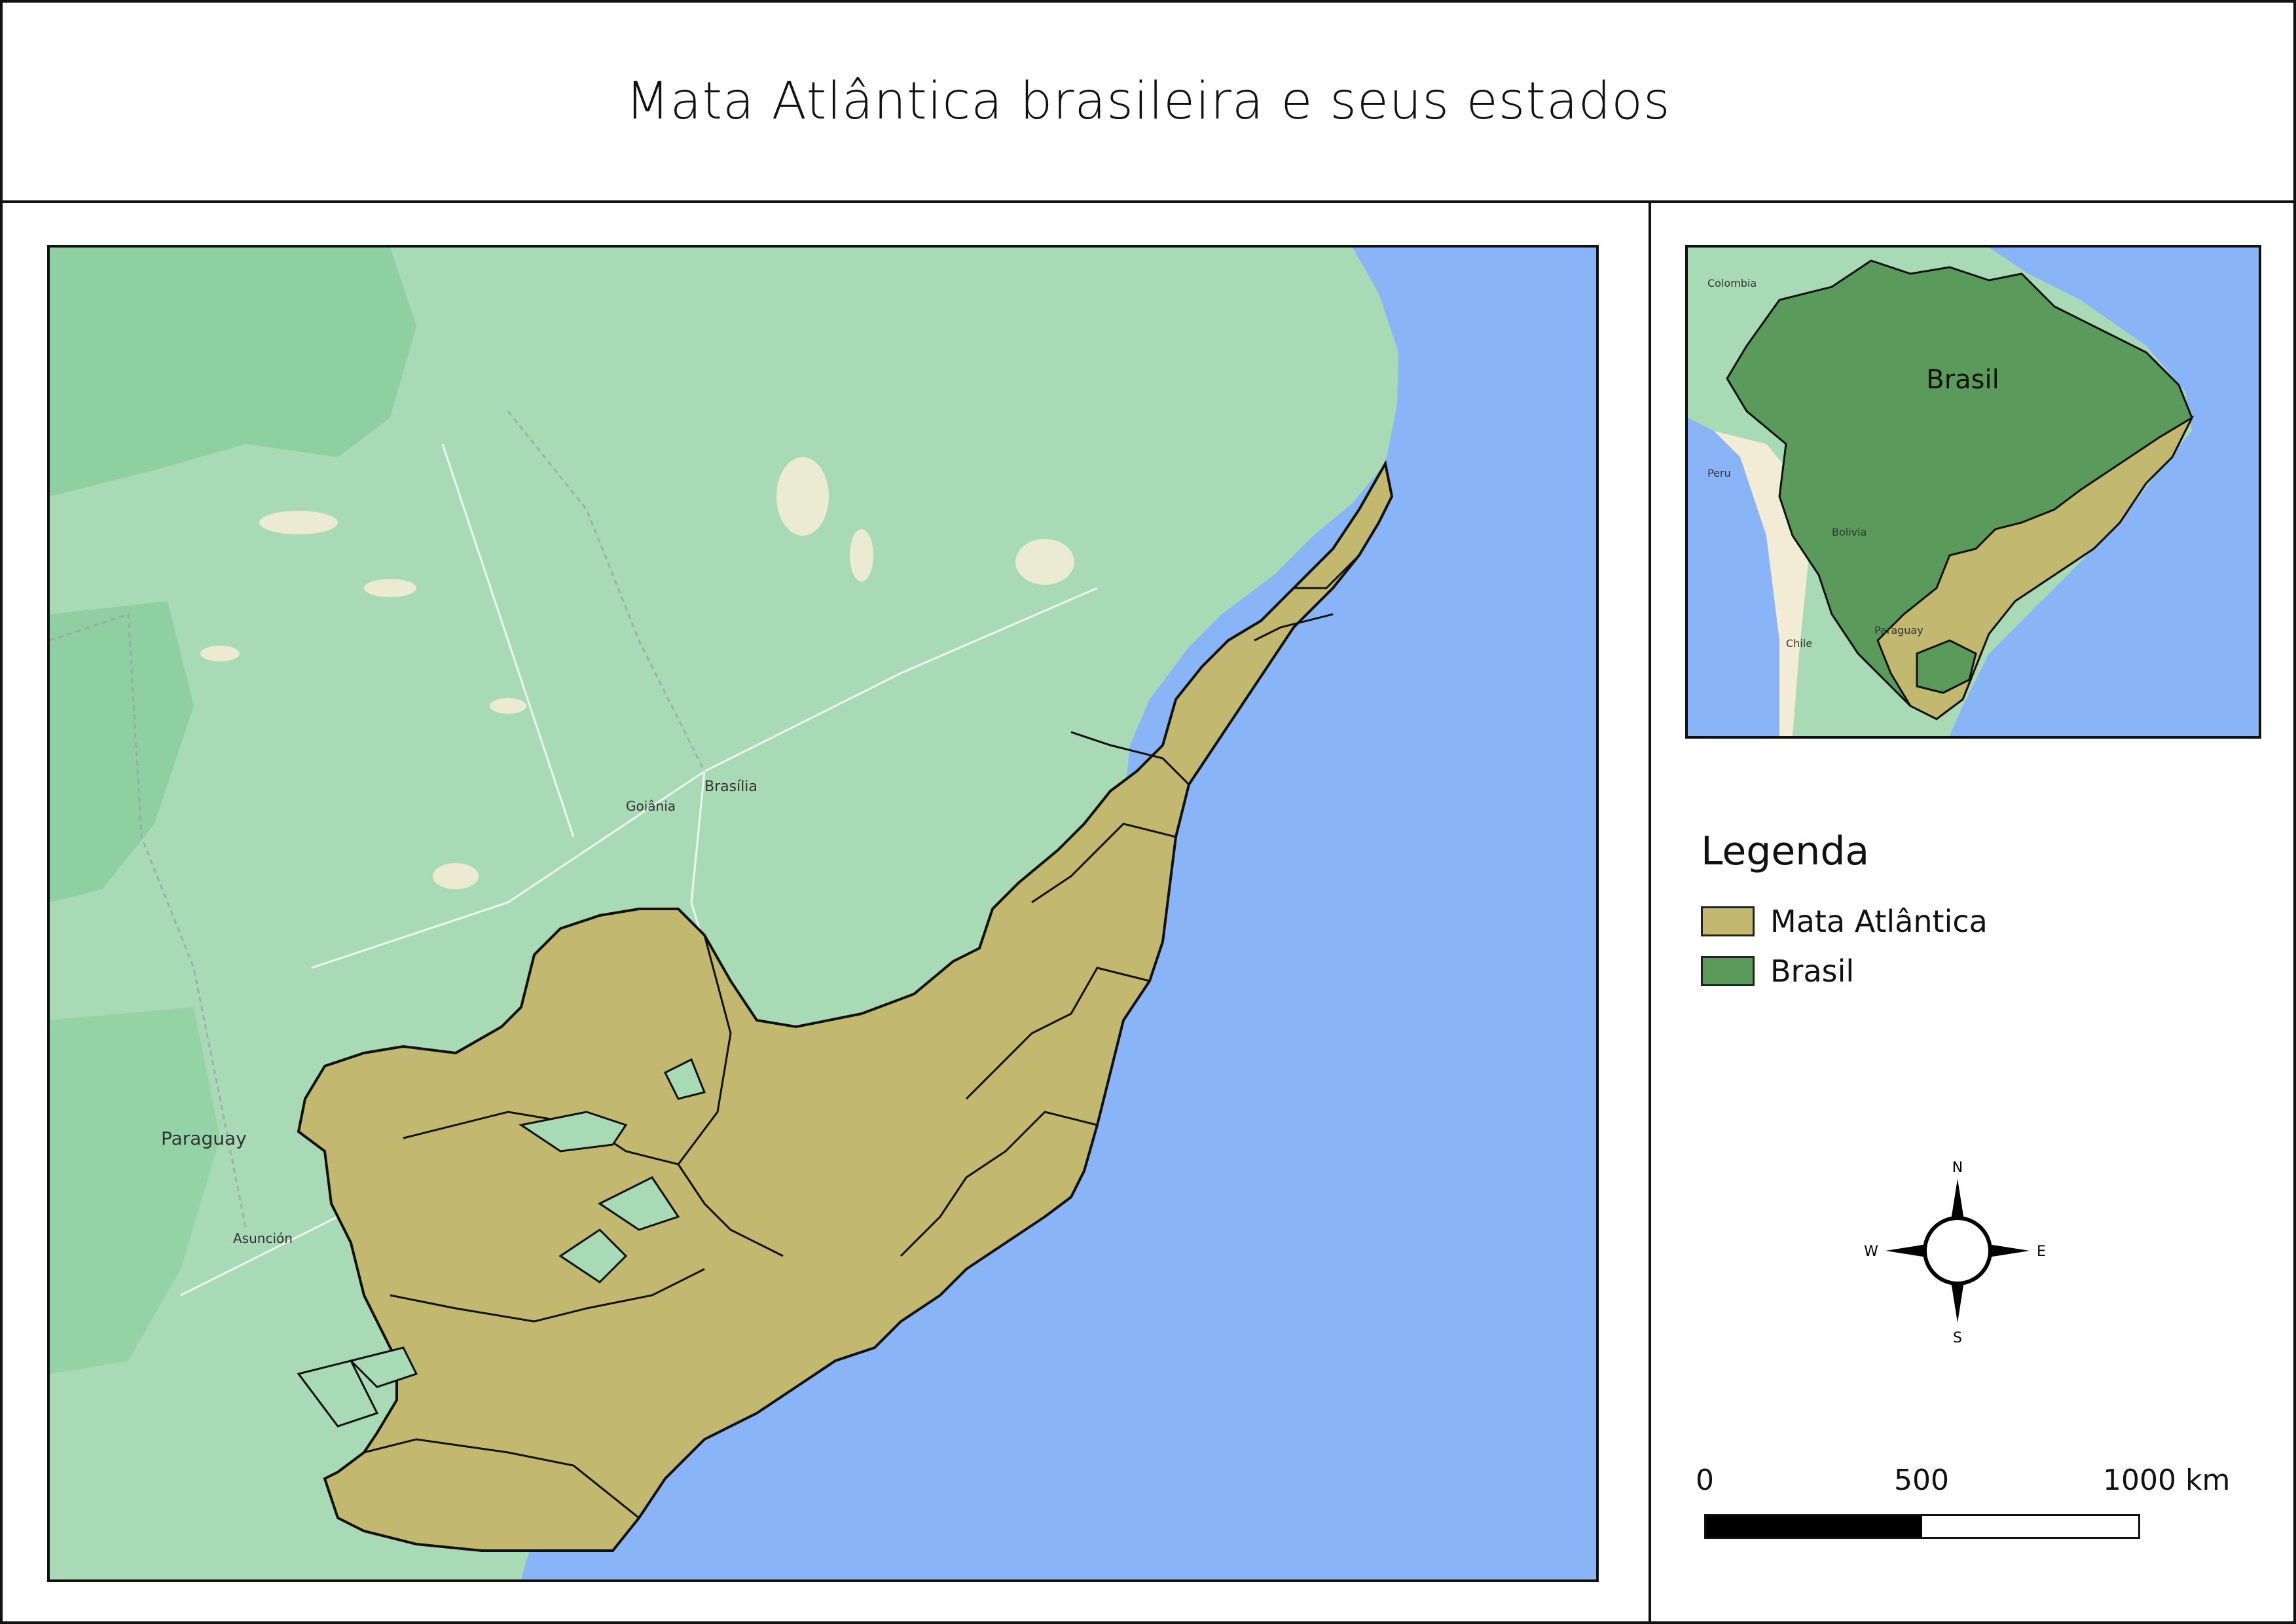 The height and width of the screenshot is (1624, 2296). I want to click on inset-place-label: Peru, so click(1719, 473).